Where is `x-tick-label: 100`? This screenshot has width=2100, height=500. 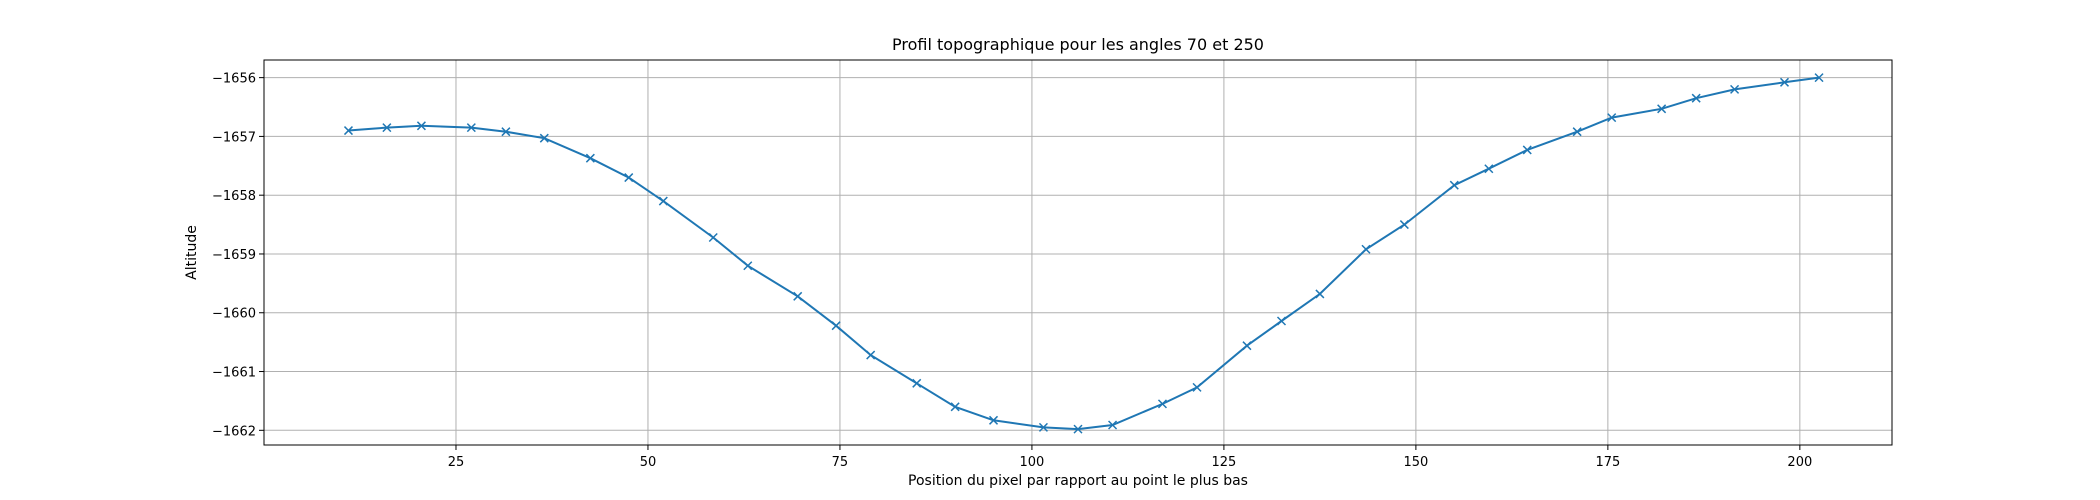
x-tick-label: 100 is located at coordinates (1032, 462).